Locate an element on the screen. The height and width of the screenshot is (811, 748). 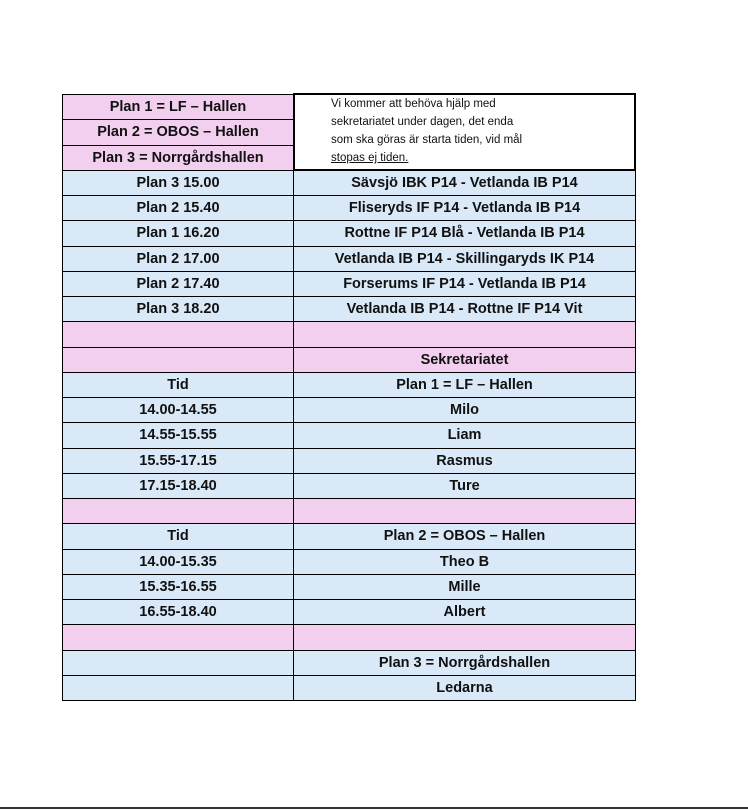
note-line: som ska göras är starta tiden, vid mål is located at coordinates (427, 140).